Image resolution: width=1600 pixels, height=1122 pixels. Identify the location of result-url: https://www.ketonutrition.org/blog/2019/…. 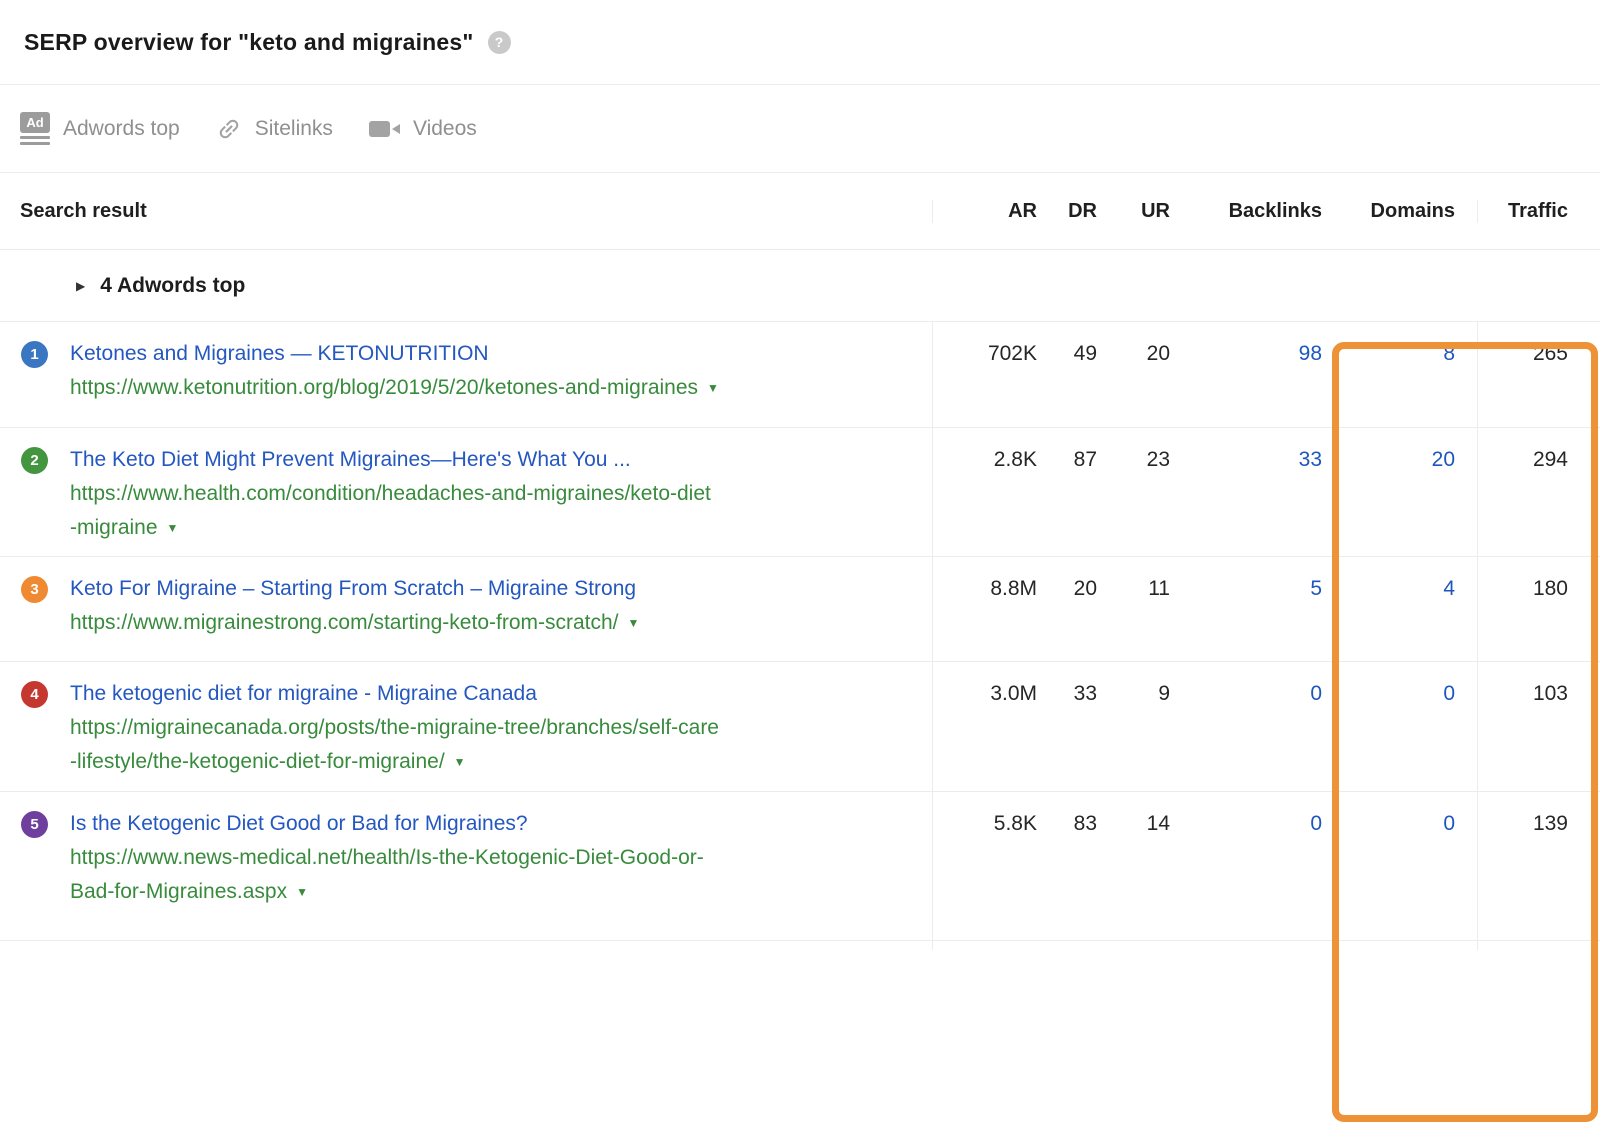
(394, 387).